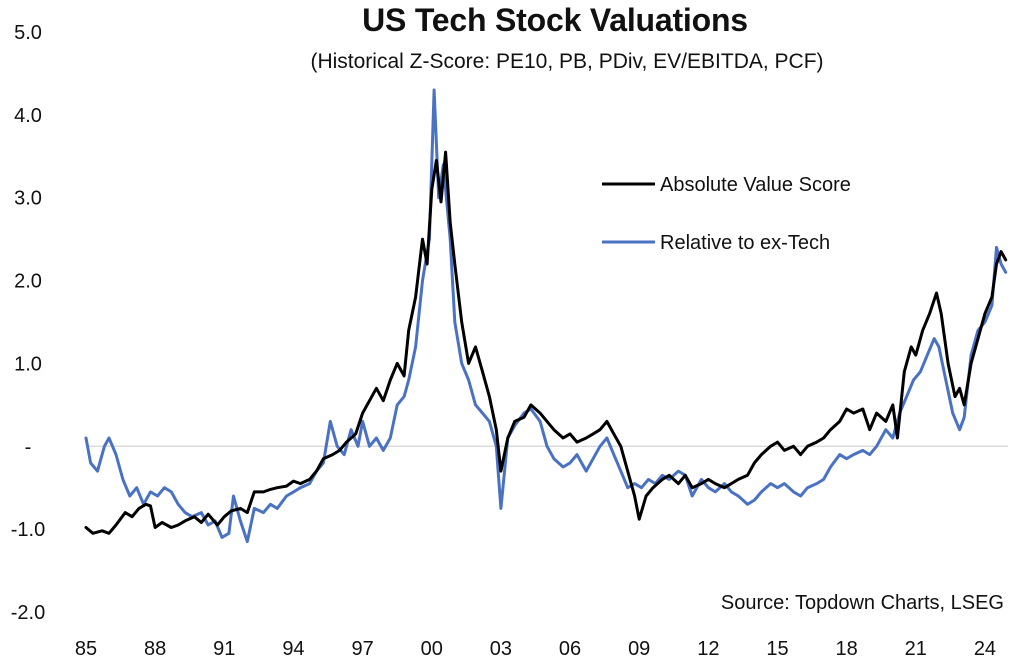 The height and width of the screenshot is (668, 1024). I want to click on source-note: Source: Topdown Charts, LSEG, so click(862, 603).